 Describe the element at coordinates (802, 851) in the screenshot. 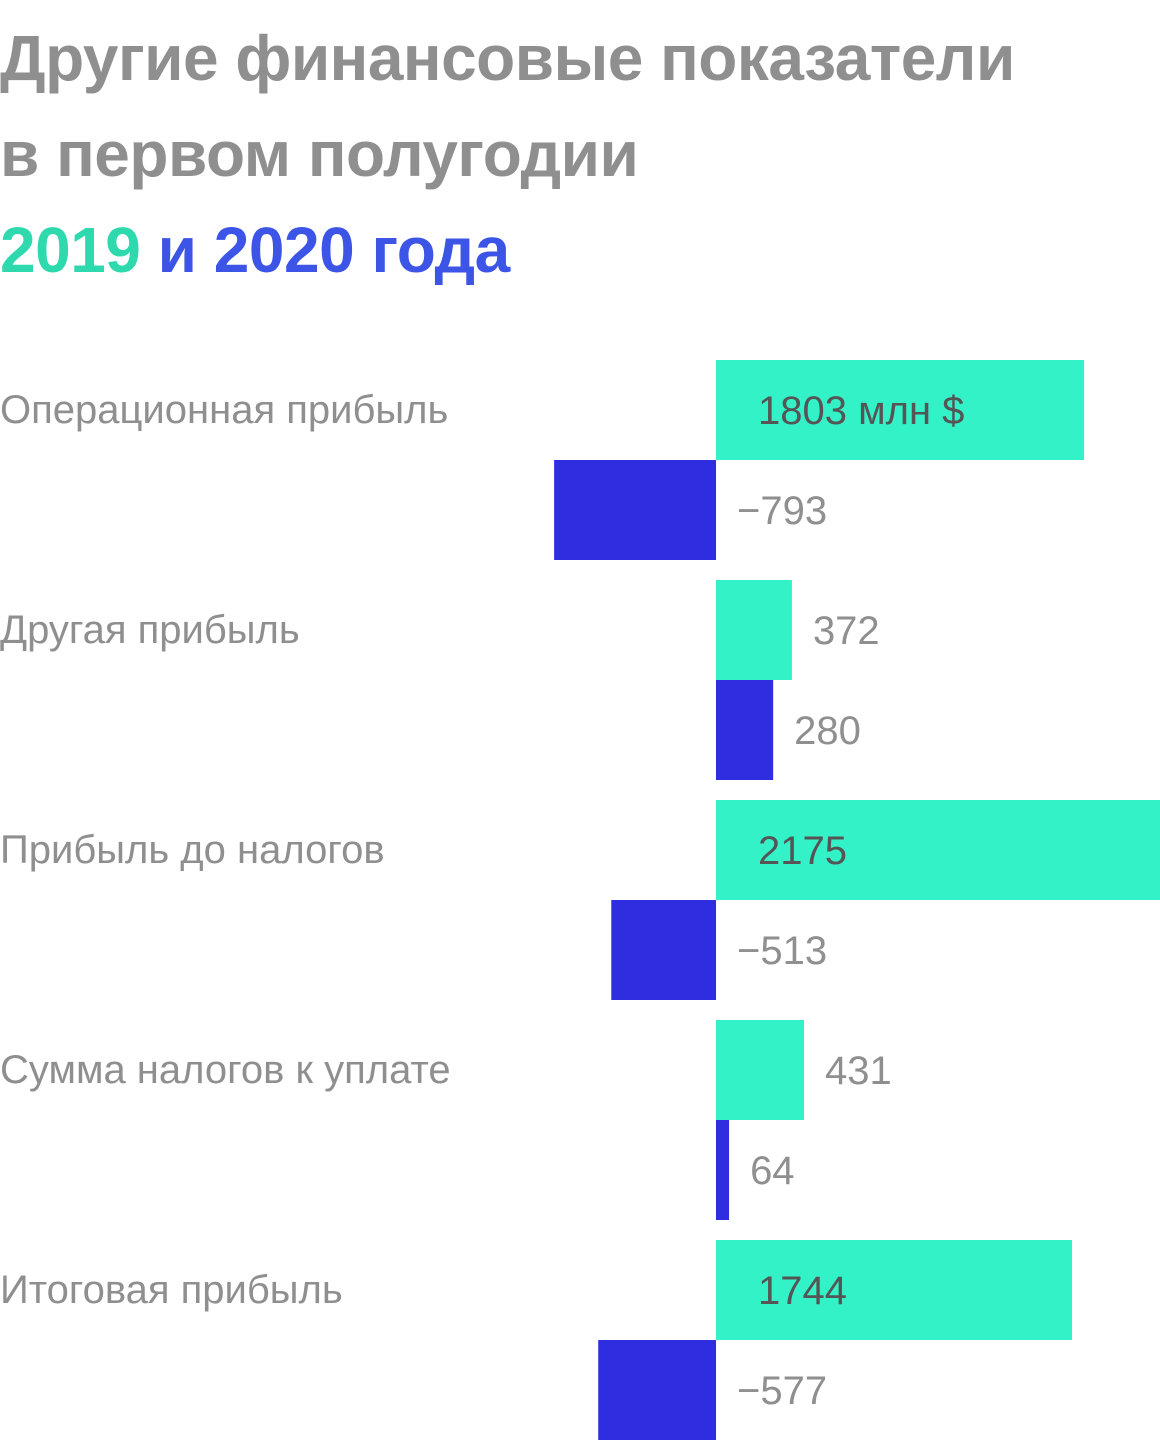

I see `data-label-2019-2: 2175` at that location.